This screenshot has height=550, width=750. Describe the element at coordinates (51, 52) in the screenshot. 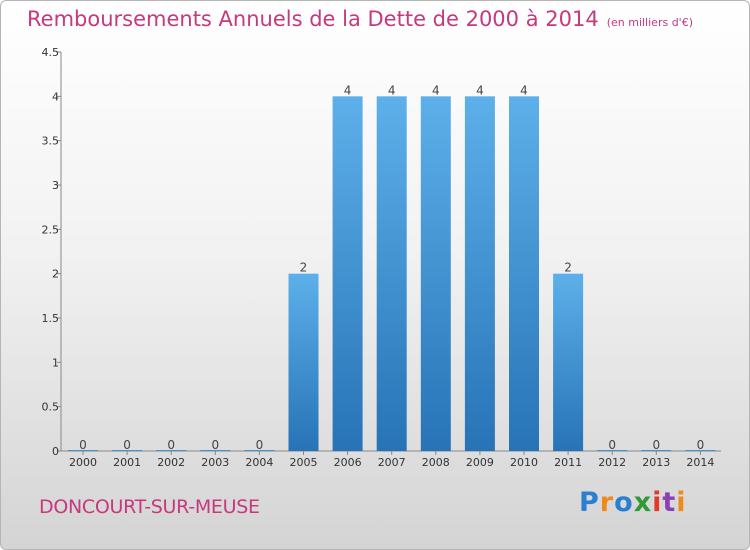

I see `y-tick-label: 4.5` at that location.